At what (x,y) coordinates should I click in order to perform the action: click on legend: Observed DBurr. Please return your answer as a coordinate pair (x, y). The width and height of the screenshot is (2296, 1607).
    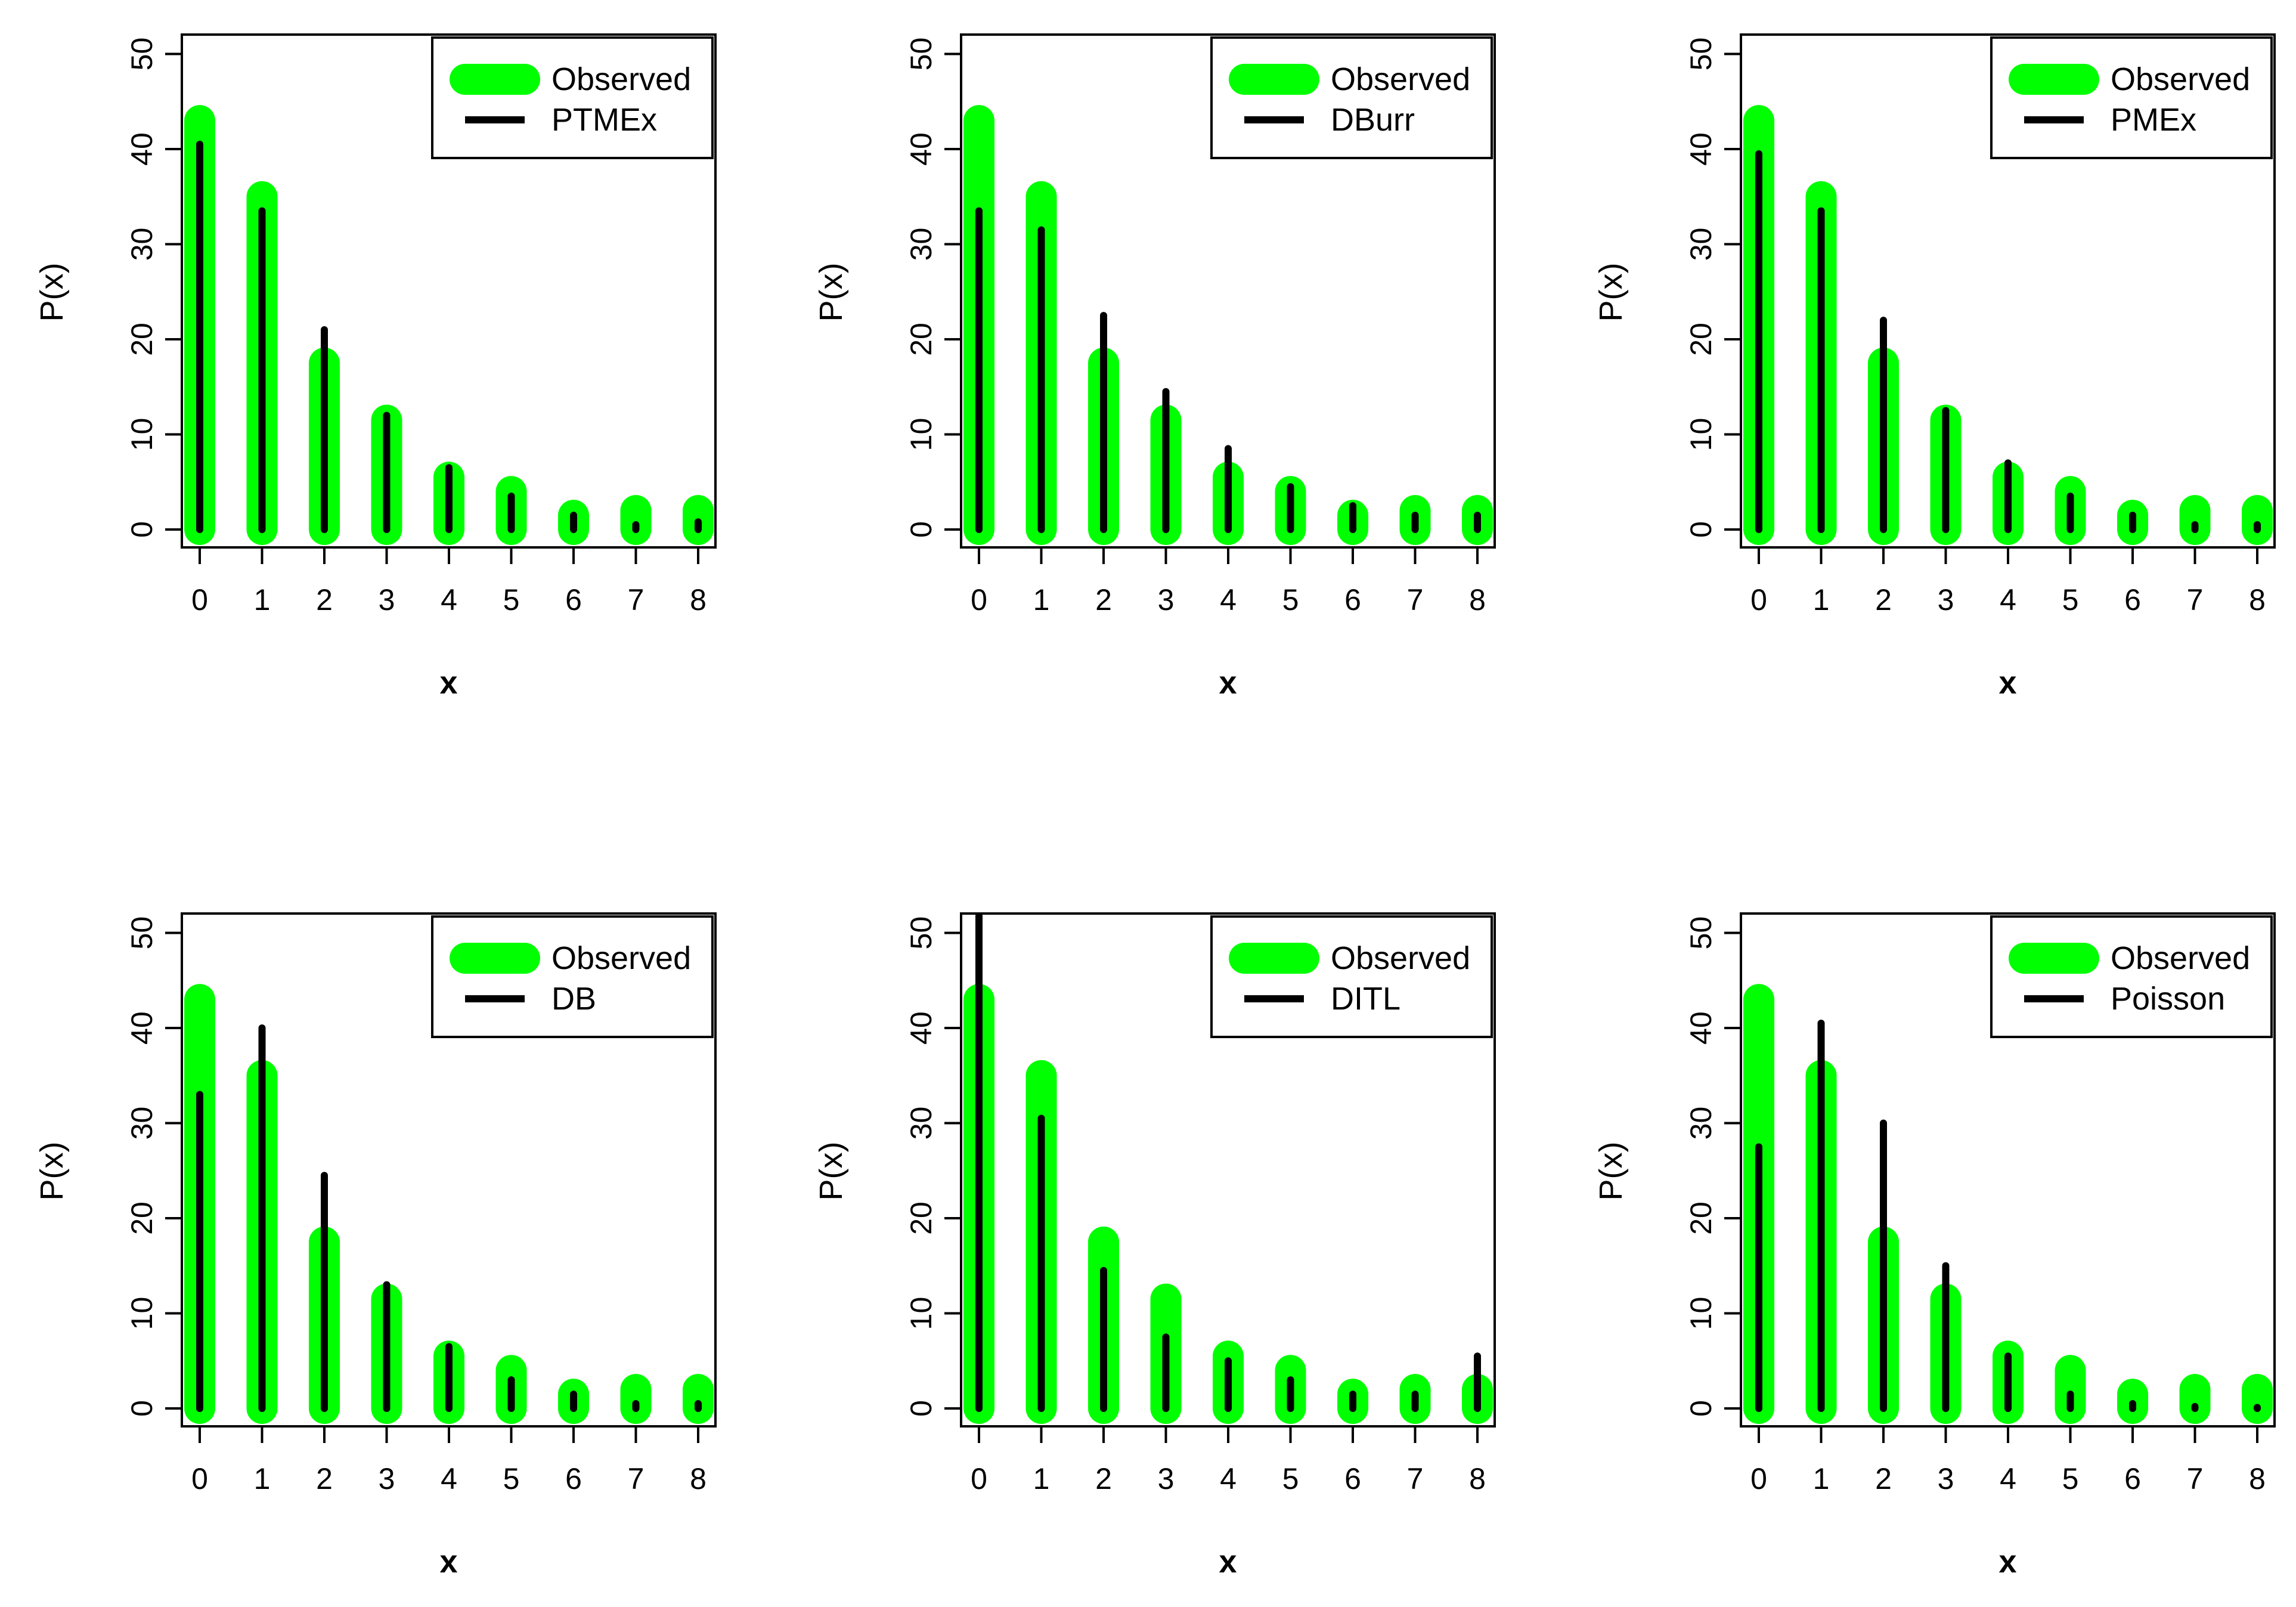
    Looking at the image, I should click on (1351, 97).